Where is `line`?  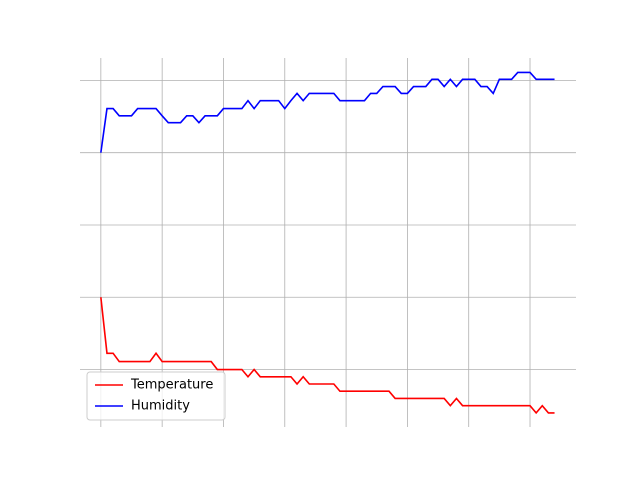 line is located at coordinates (327, 112).